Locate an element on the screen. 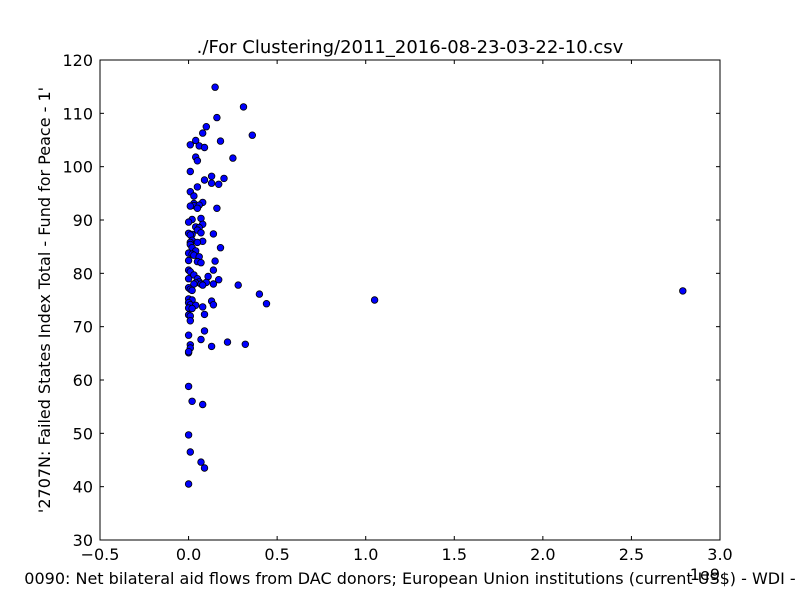 The height and width of the screenshot is (604, 800). x-tick-label: −0.5 is located at coordinates (100, 554).